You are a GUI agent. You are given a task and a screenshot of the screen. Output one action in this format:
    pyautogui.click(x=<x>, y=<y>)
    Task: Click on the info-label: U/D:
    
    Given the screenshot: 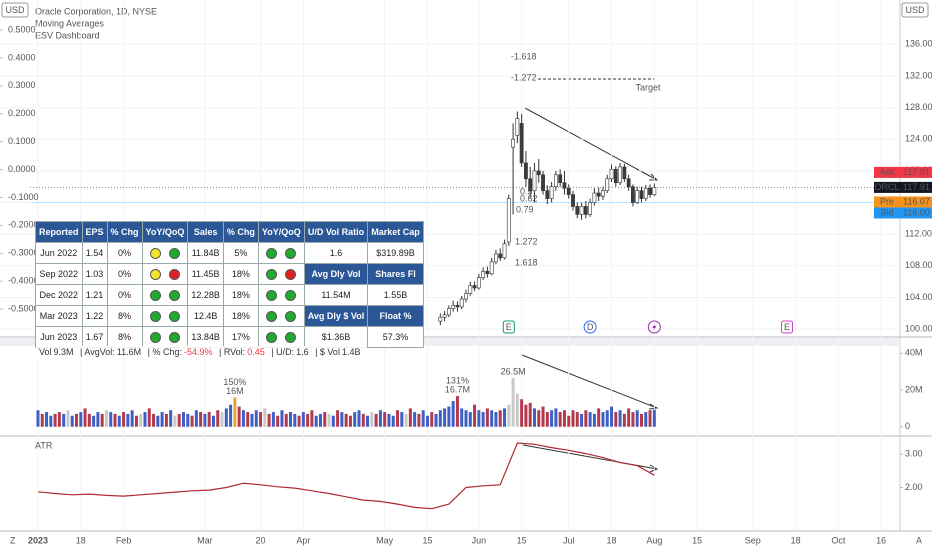 What is the action you would take?
    pyautogui.click(x=285, y=352)
    